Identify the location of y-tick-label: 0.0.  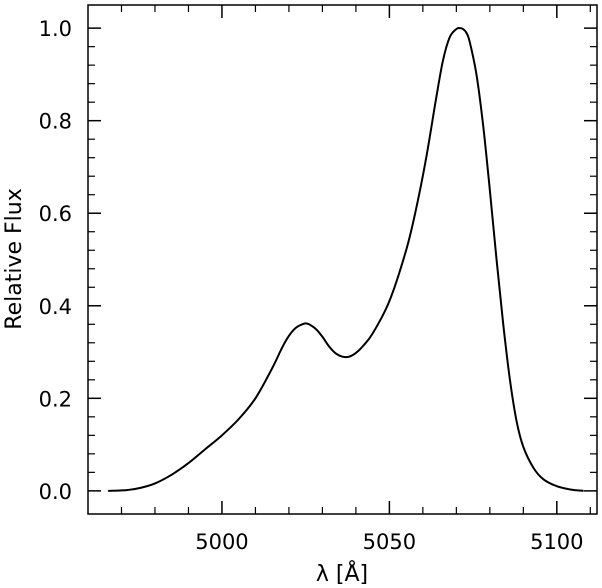
(55, 492).